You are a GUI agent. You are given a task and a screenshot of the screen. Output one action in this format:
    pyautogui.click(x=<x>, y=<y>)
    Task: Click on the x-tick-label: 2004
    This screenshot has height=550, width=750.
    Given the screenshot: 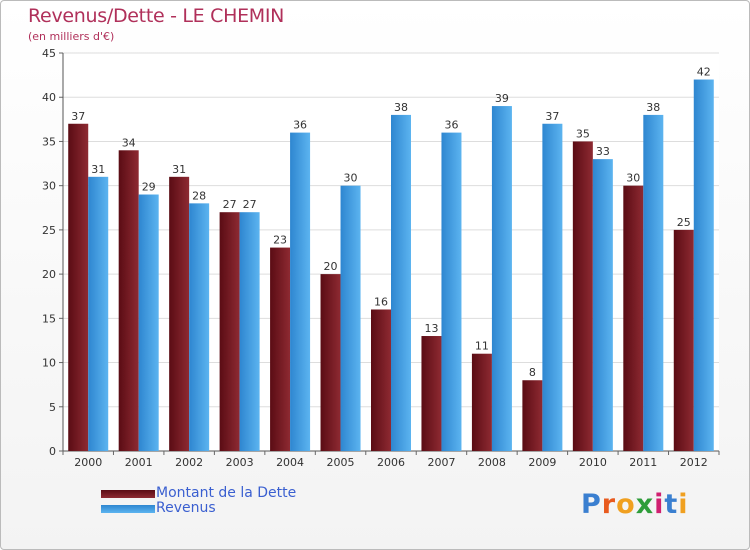 What is the action you would take?
    pyautogui.click(x=290, y=462)
    